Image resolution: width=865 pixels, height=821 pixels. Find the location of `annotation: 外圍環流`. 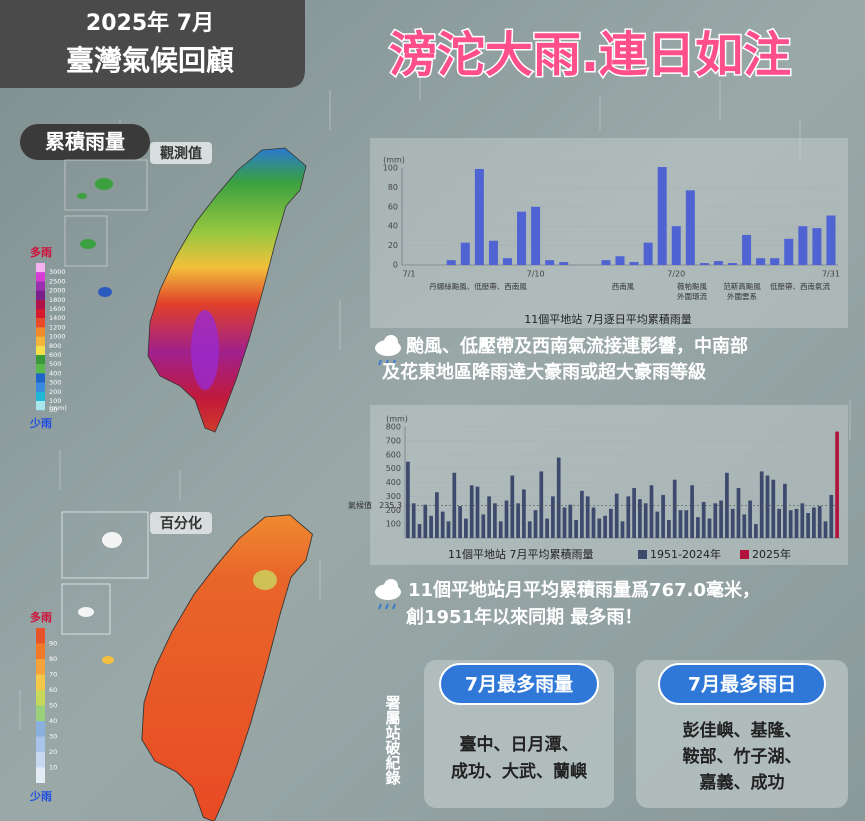

annotation: 外圍環流 is located at coordinates (692, 296).